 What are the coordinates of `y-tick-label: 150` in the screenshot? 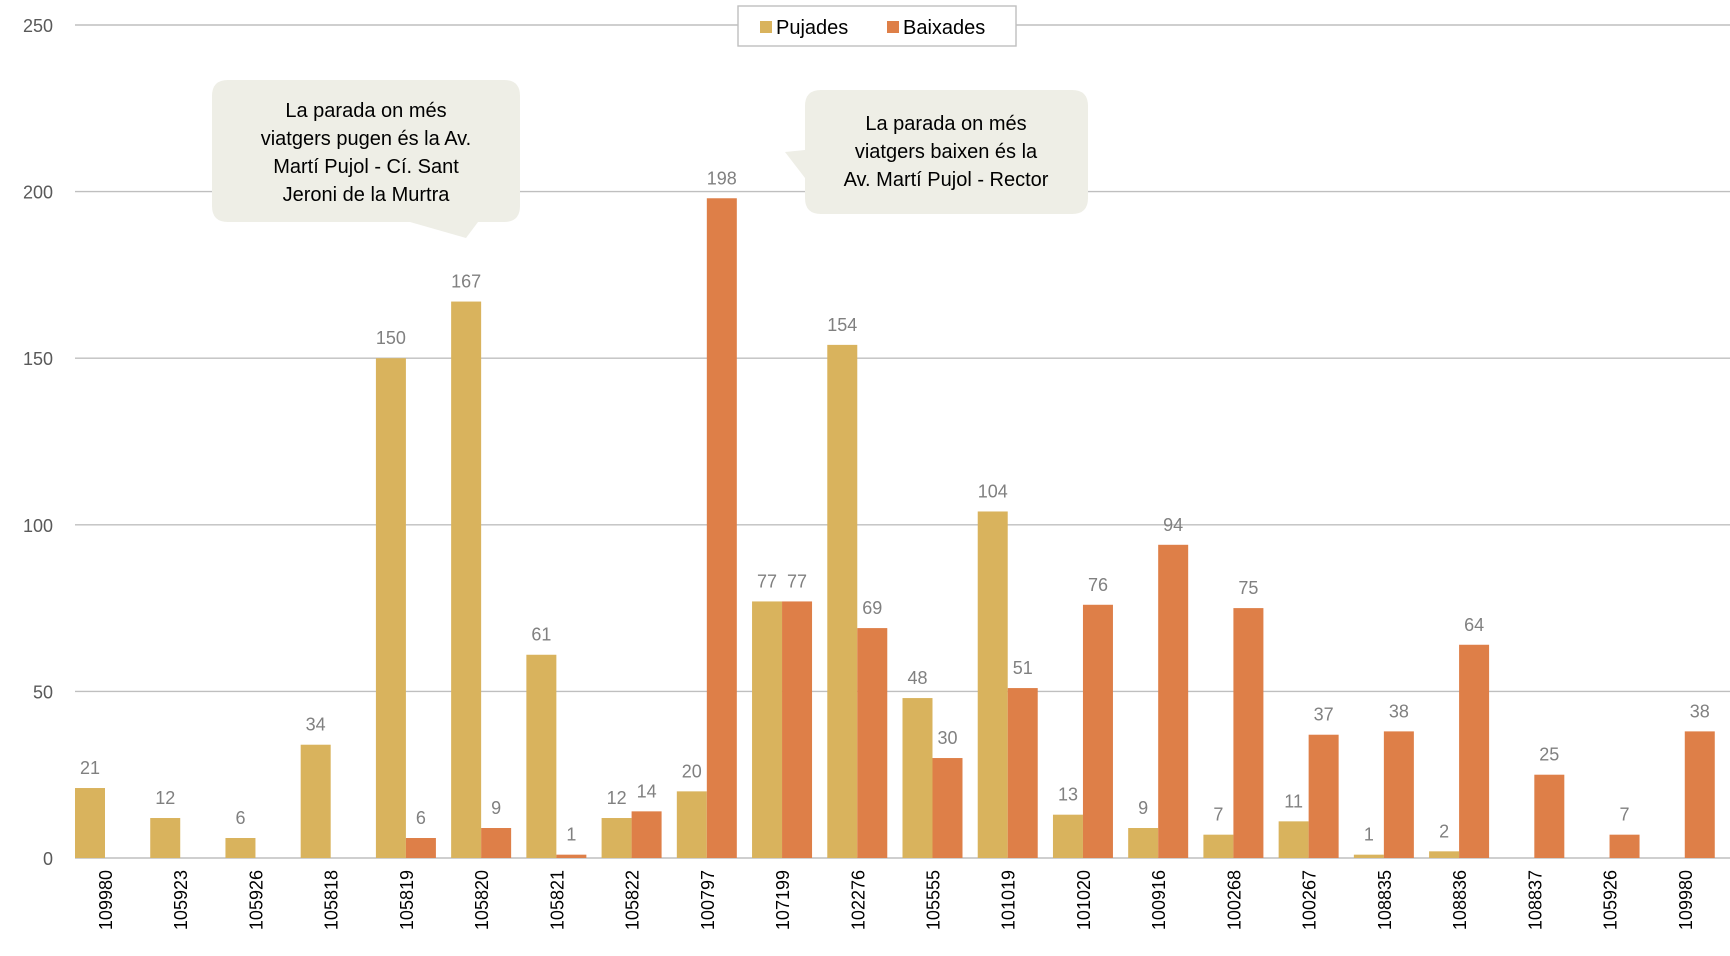 It's located at (38, 359).